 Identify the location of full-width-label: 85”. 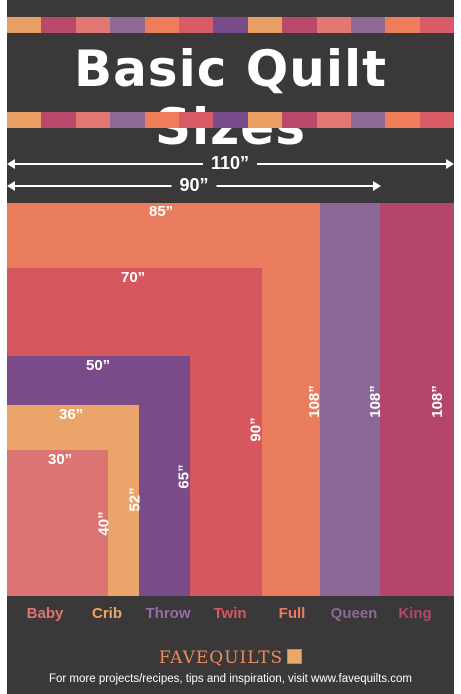
(161, 211).